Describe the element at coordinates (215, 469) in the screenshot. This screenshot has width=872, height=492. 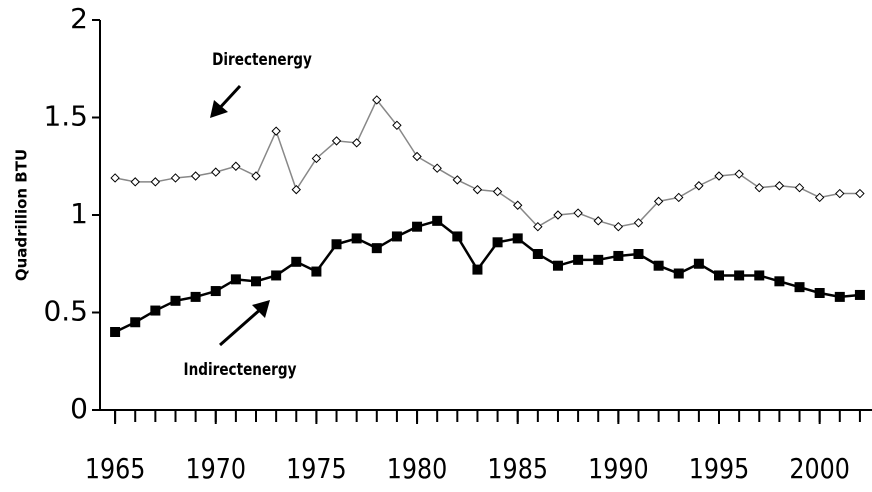
I see `x-tick-label: 1970` at that location.